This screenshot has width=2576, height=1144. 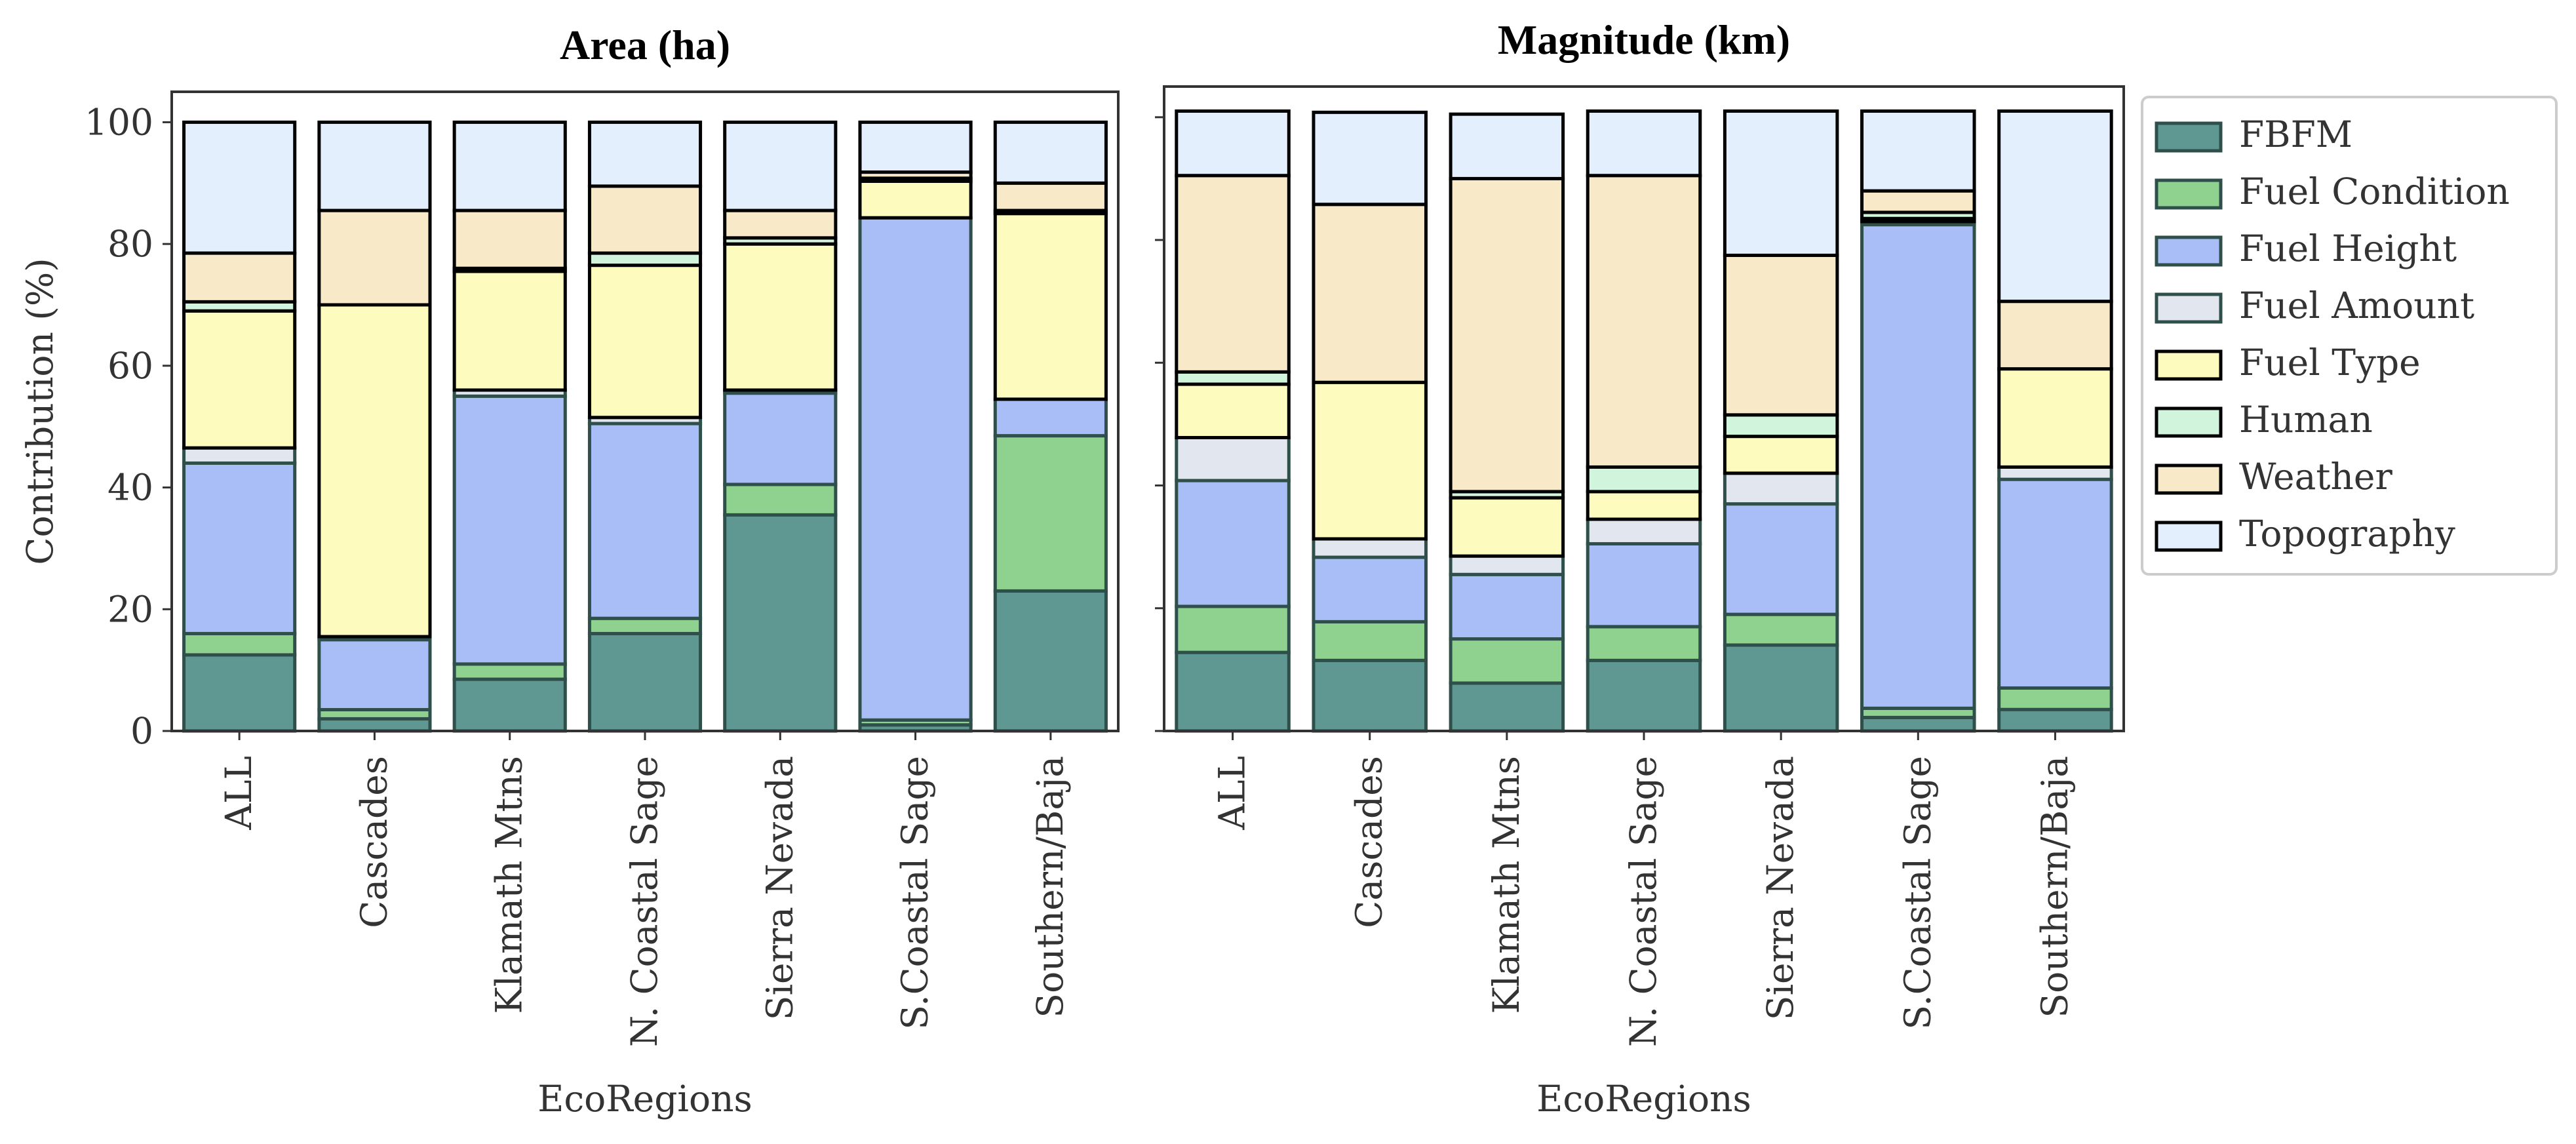 What do you see at coordinates (1644, 643) in the screenshot?
I see `bar-segment-n-coastal-sage-fuel-condition` at bounding box center [1644, 643].